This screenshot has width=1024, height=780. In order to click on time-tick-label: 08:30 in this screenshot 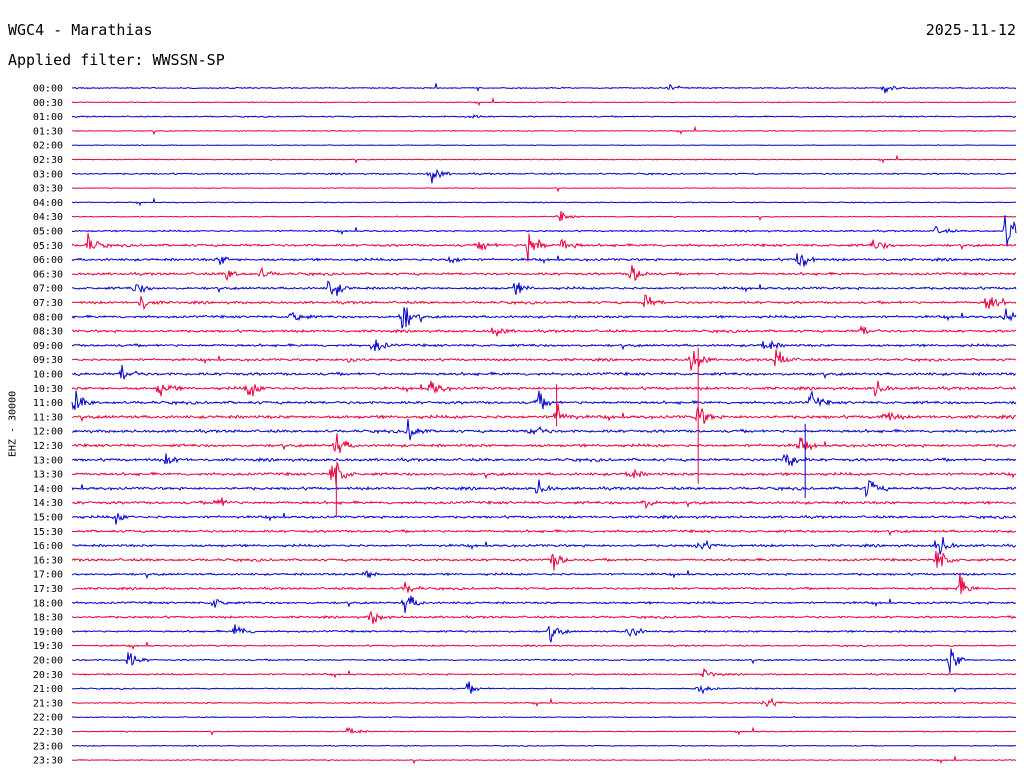, I will do `click(48, 332)`.